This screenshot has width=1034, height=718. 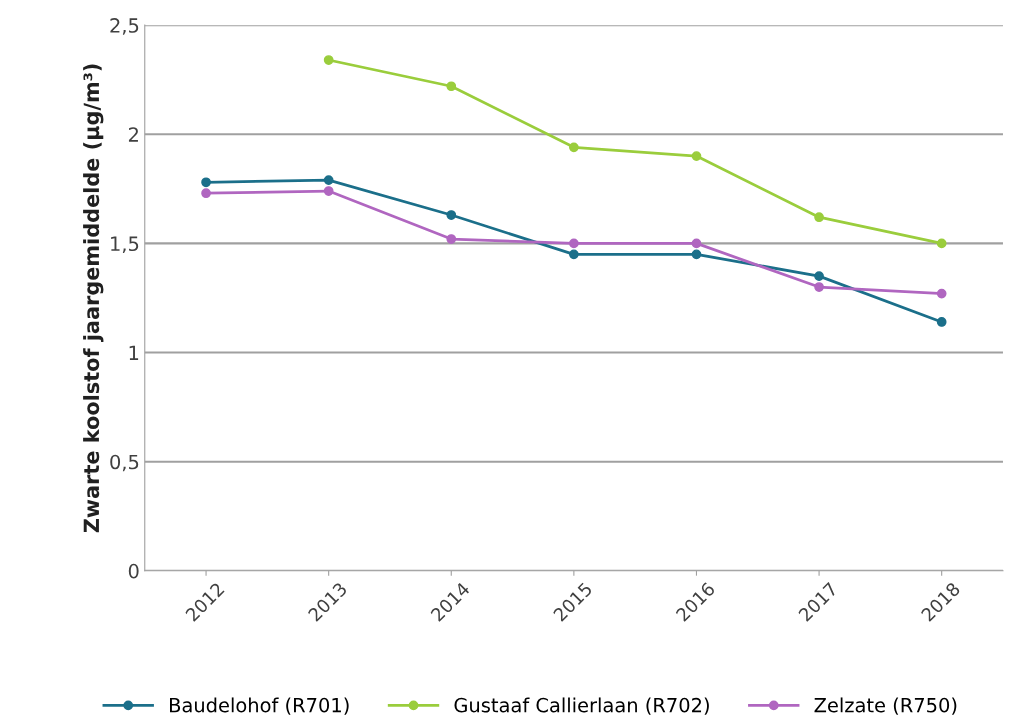 I want to click on y-axis-title: Zwarte koolstof jaargemiddelde (µg/m³), so click(x=93, y=298).